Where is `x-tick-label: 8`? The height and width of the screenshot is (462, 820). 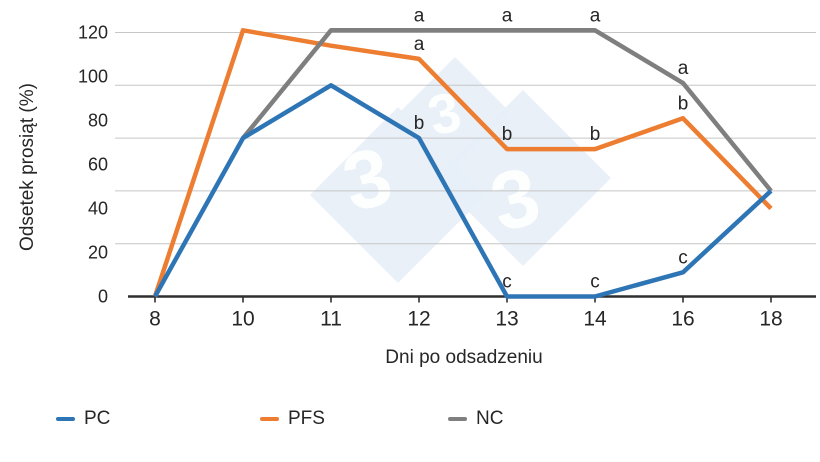 x-tick-label: 8 is located at coordinates (155, 319).